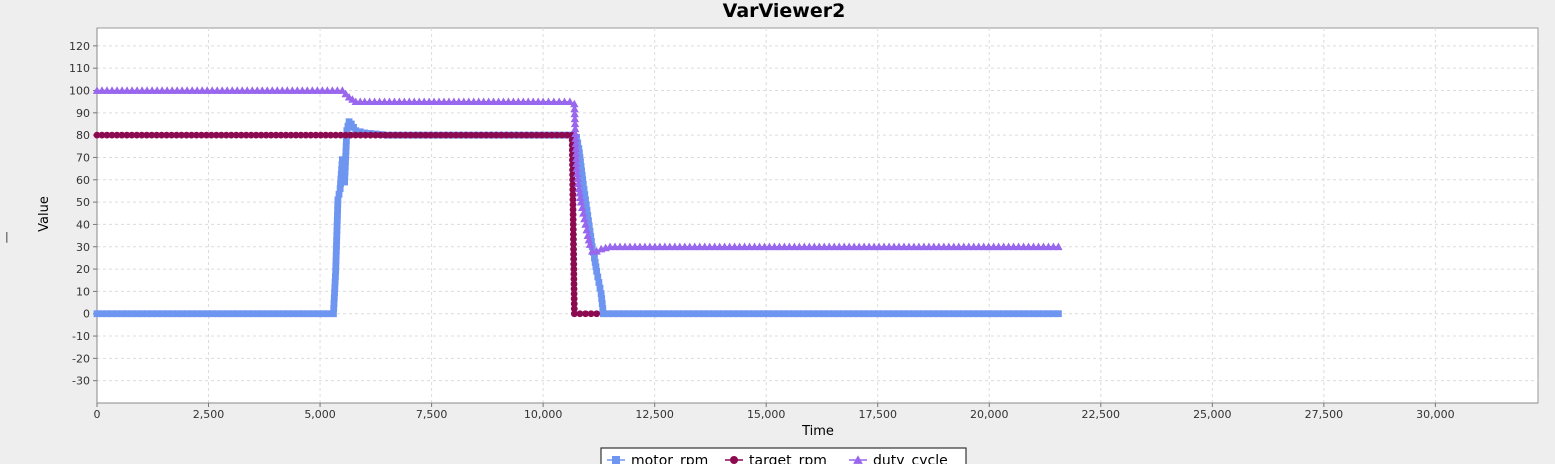 Image resolution: width=1555 pixels, height=464 pixels. I want to click on y-tick-label: 40, so click(83, 224).